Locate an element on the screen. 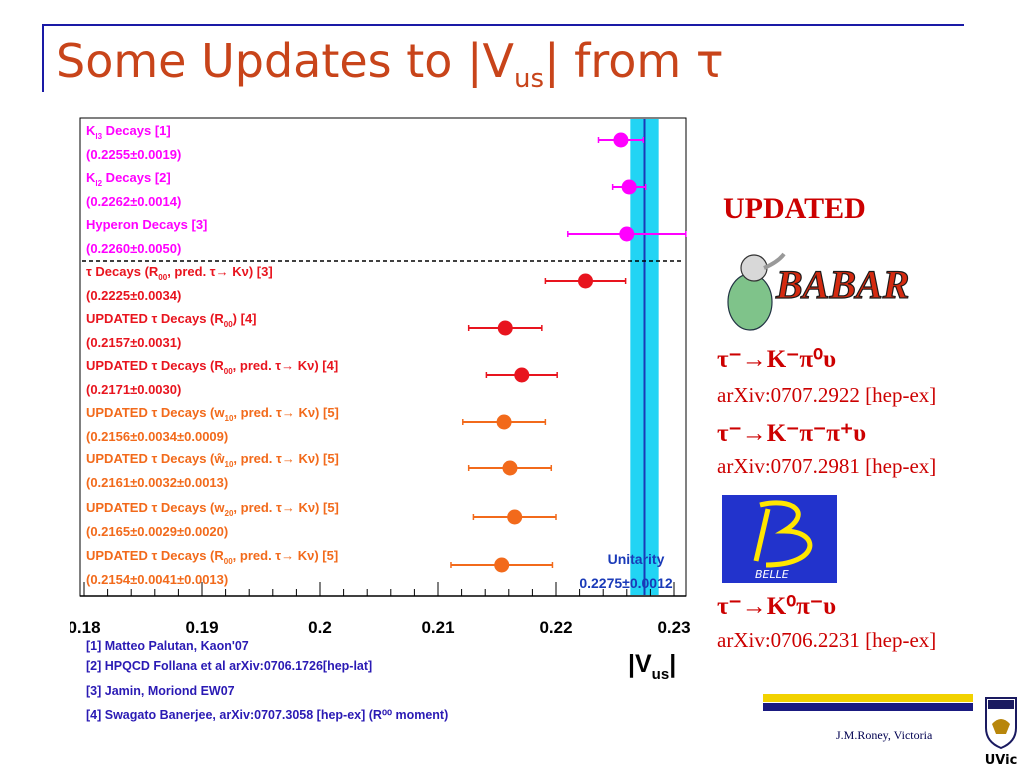  x-tick-label: 0.19 is located at coordinates (201, 627).